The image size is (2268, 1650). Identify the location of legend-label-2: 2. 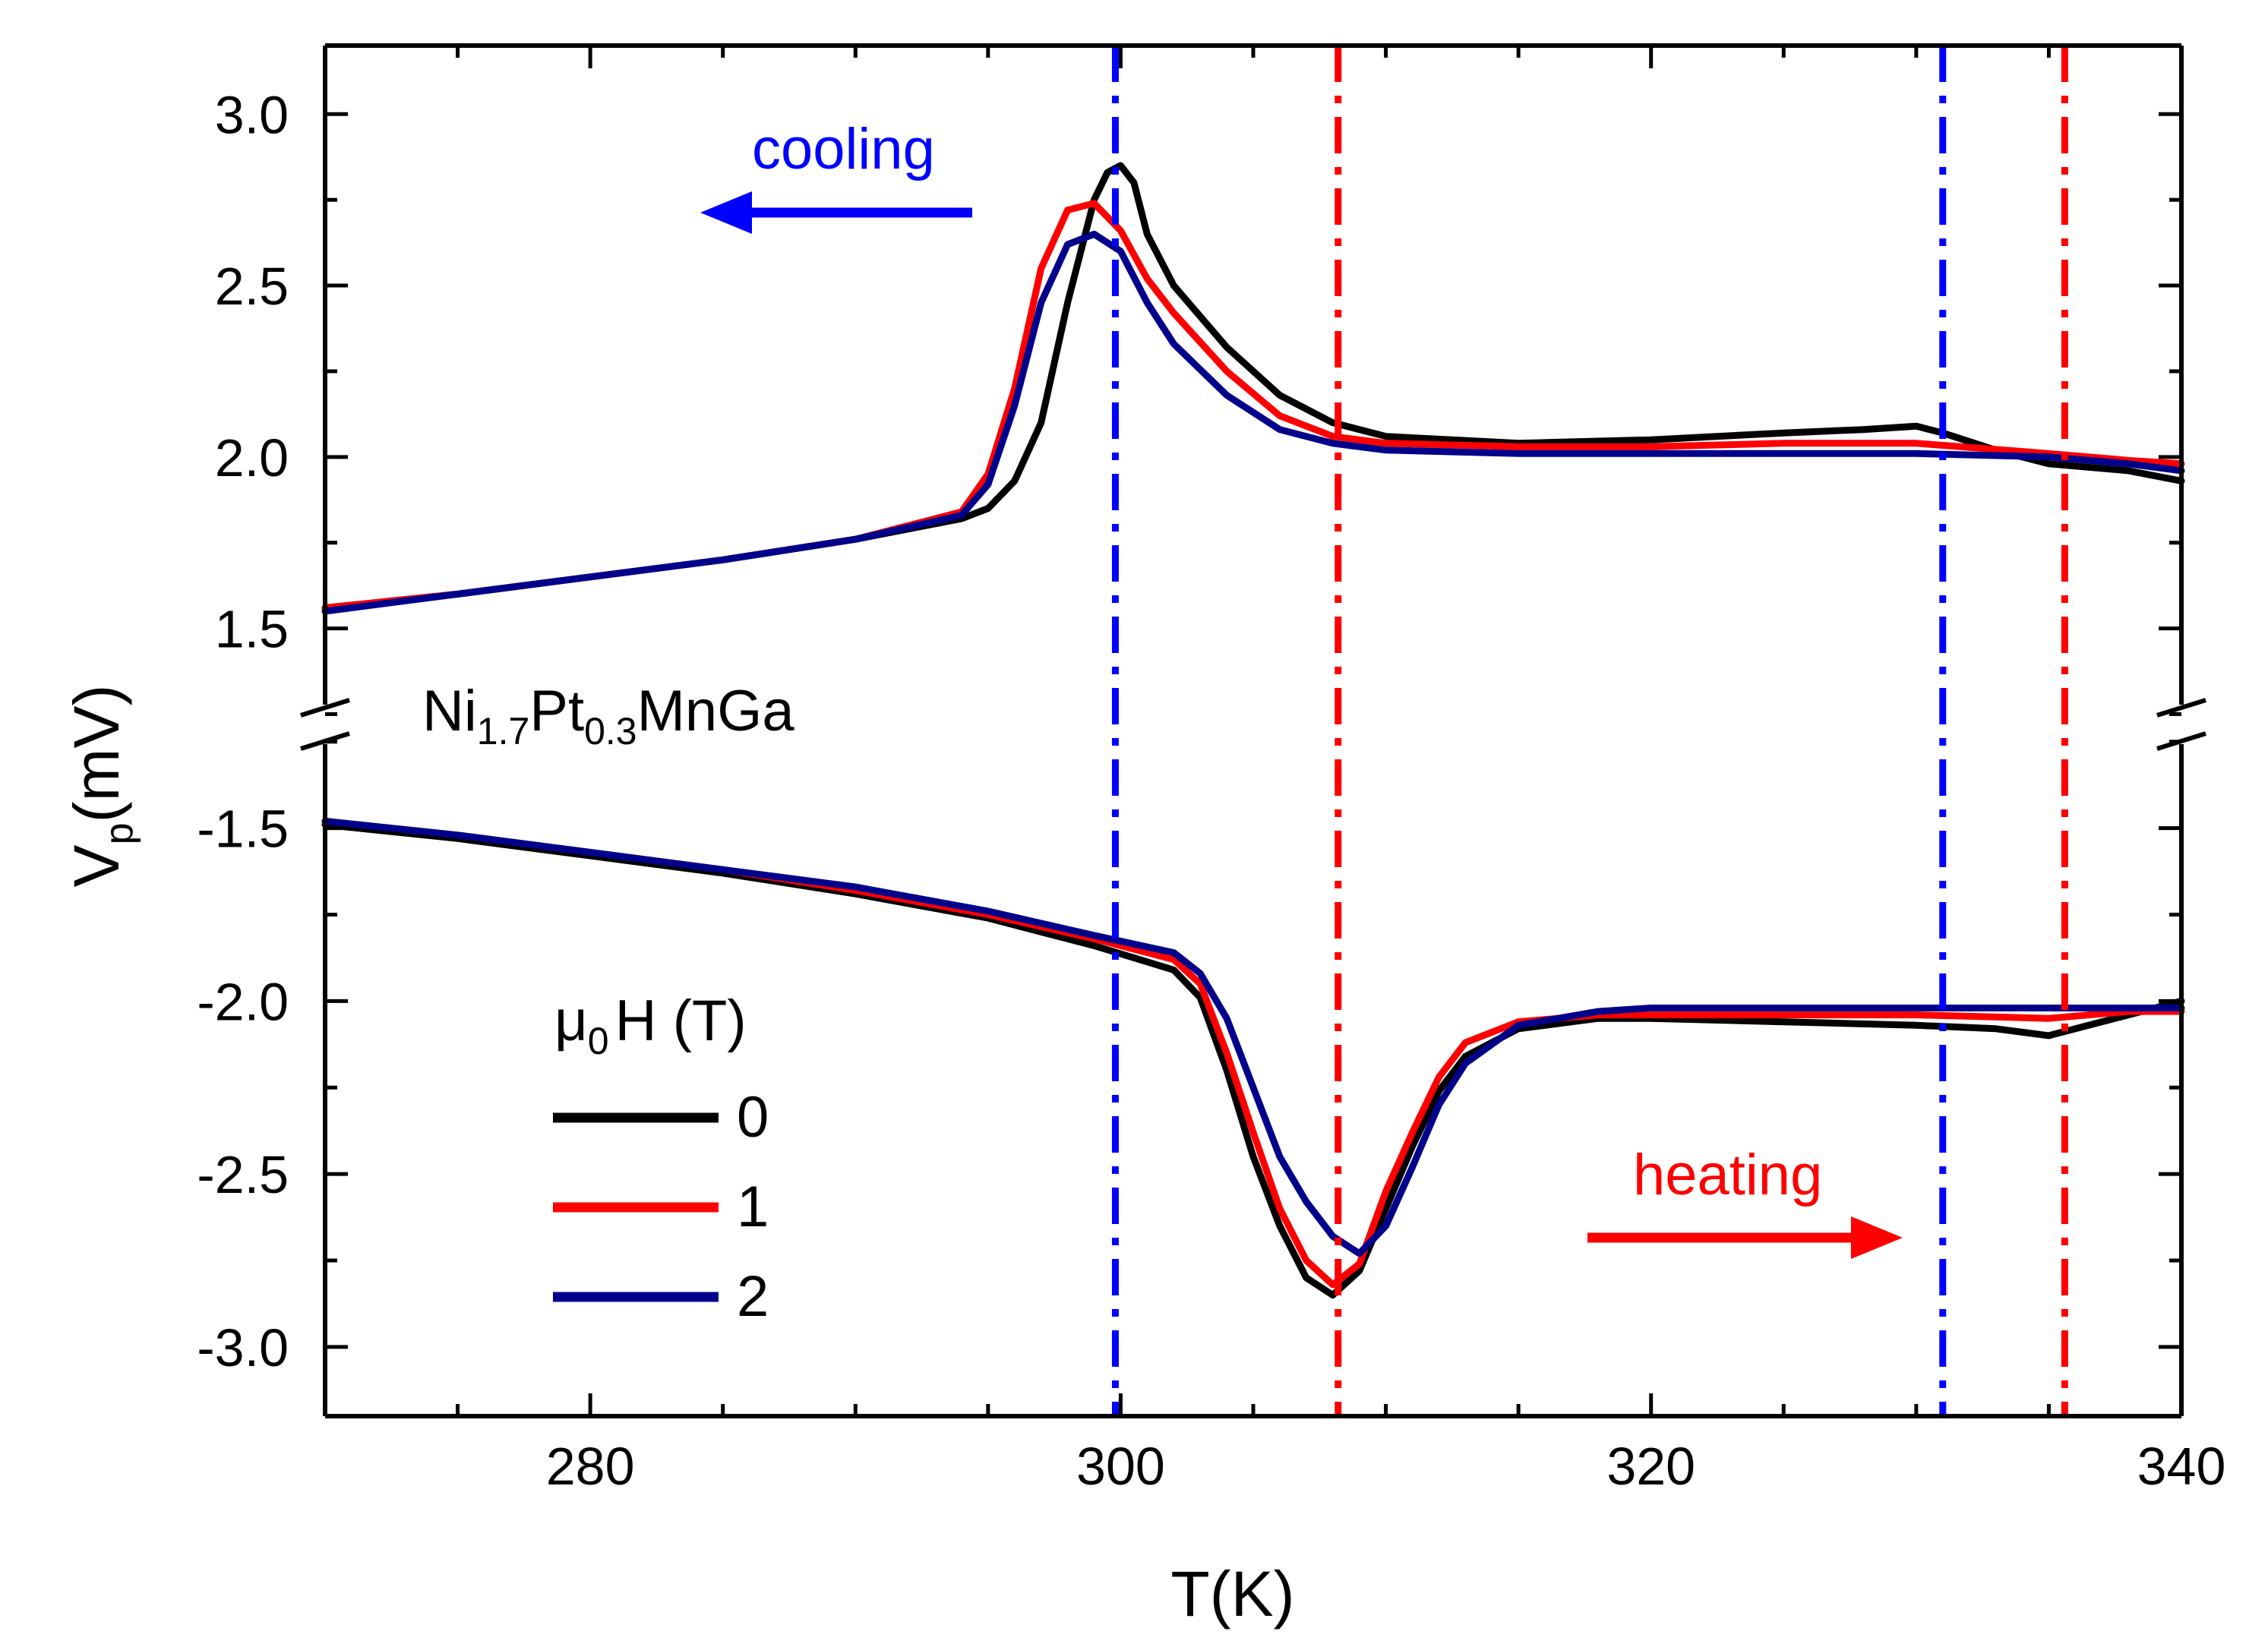
(753, 1296).